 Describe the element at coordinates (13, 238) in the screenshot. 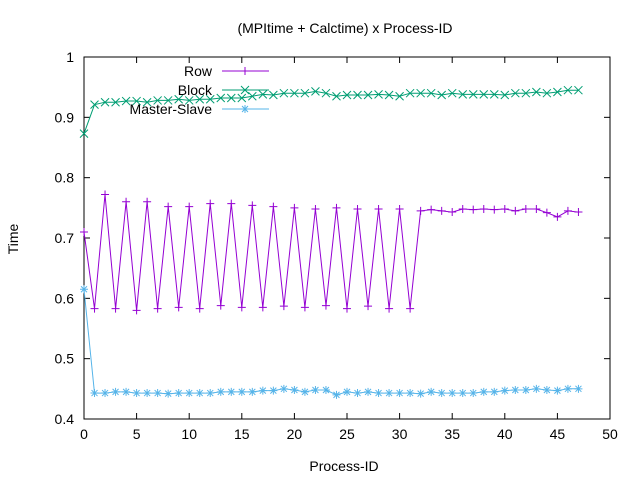

I see `y-axis-label: Time` at that location.